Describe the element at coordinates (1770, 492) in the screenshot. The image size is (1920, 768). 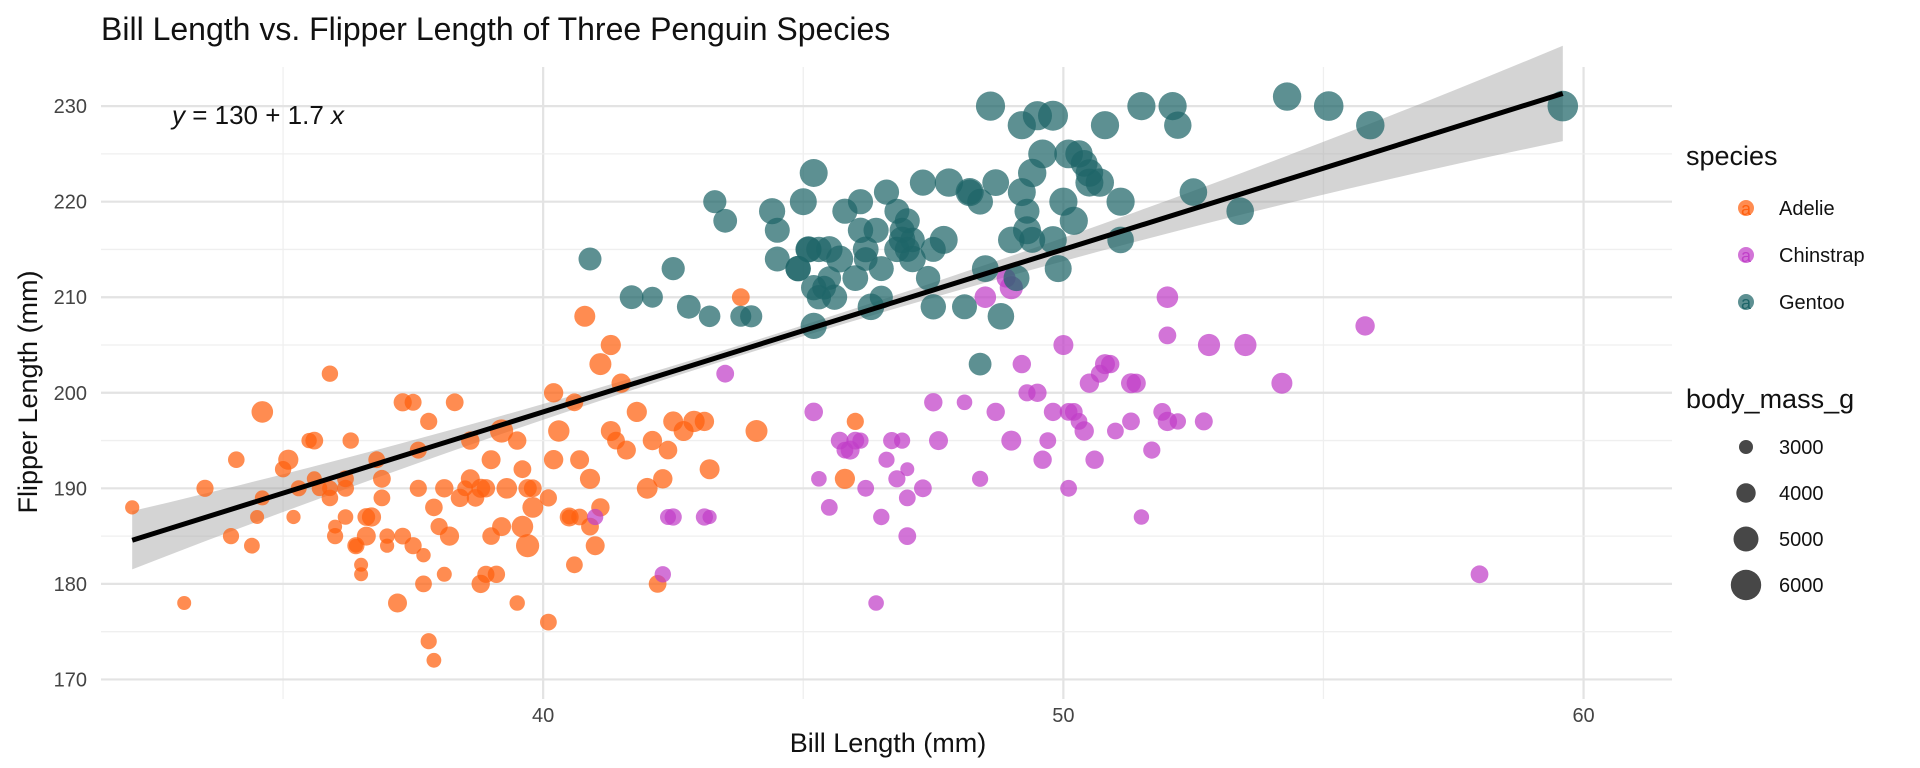
I see `legend-body-mass: body_mass_g 3000 4000 5000 6000` at that location.